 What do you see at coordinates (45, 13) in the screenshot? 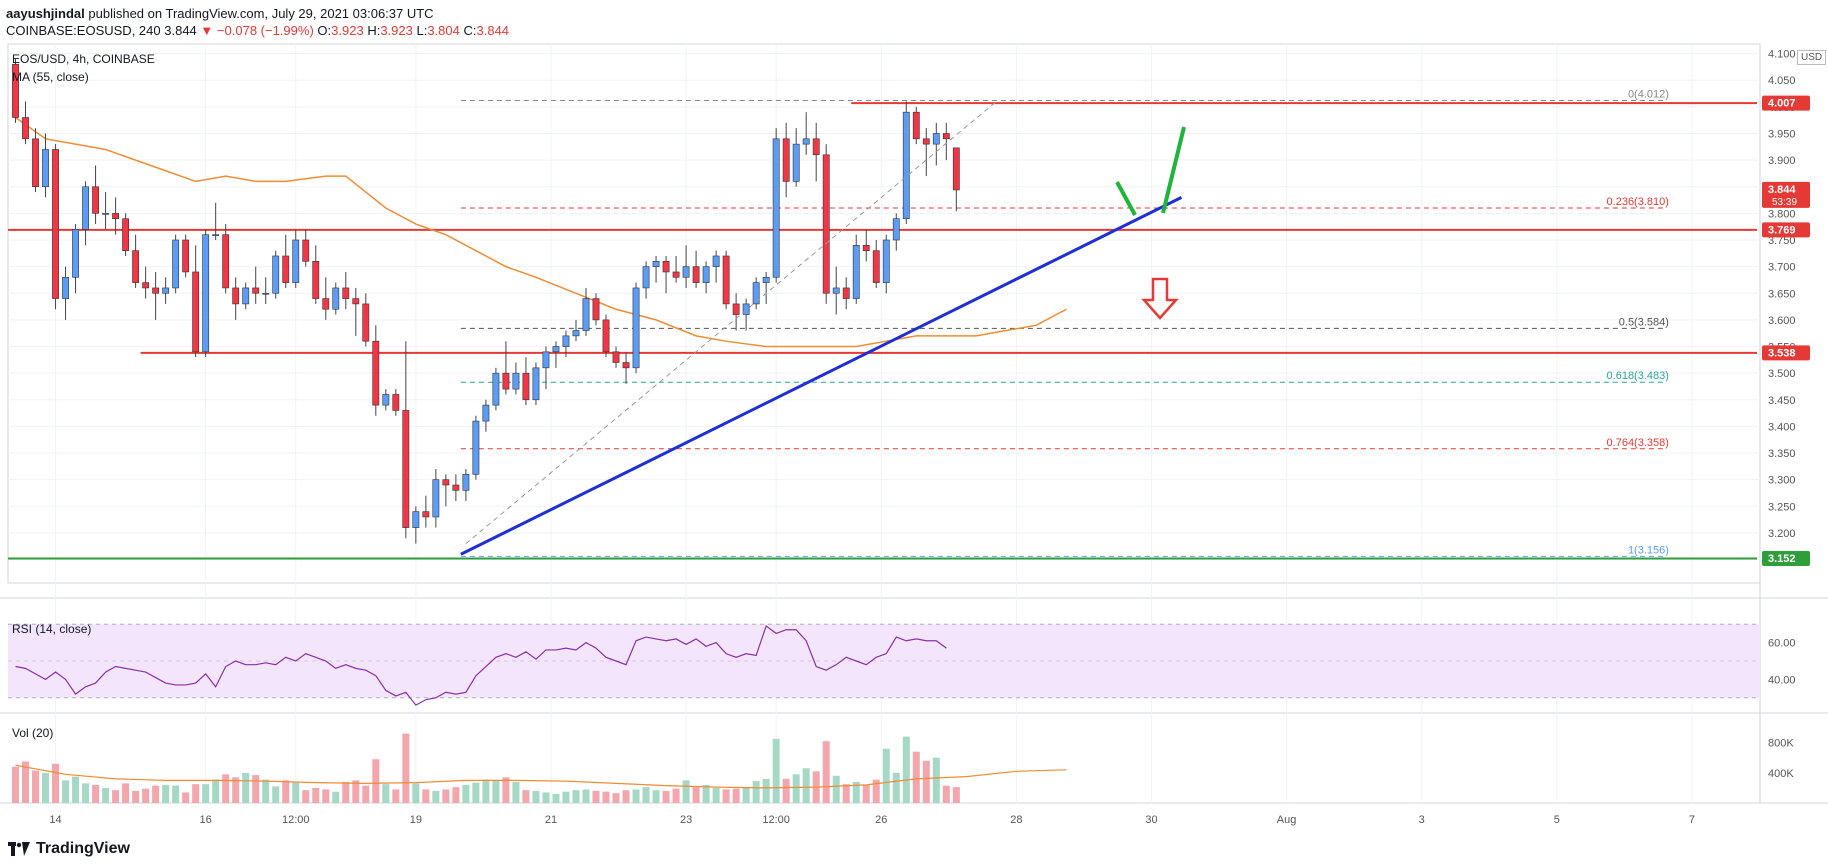
I see `author-name: aayushjindal` at bounding box center [45, 13].